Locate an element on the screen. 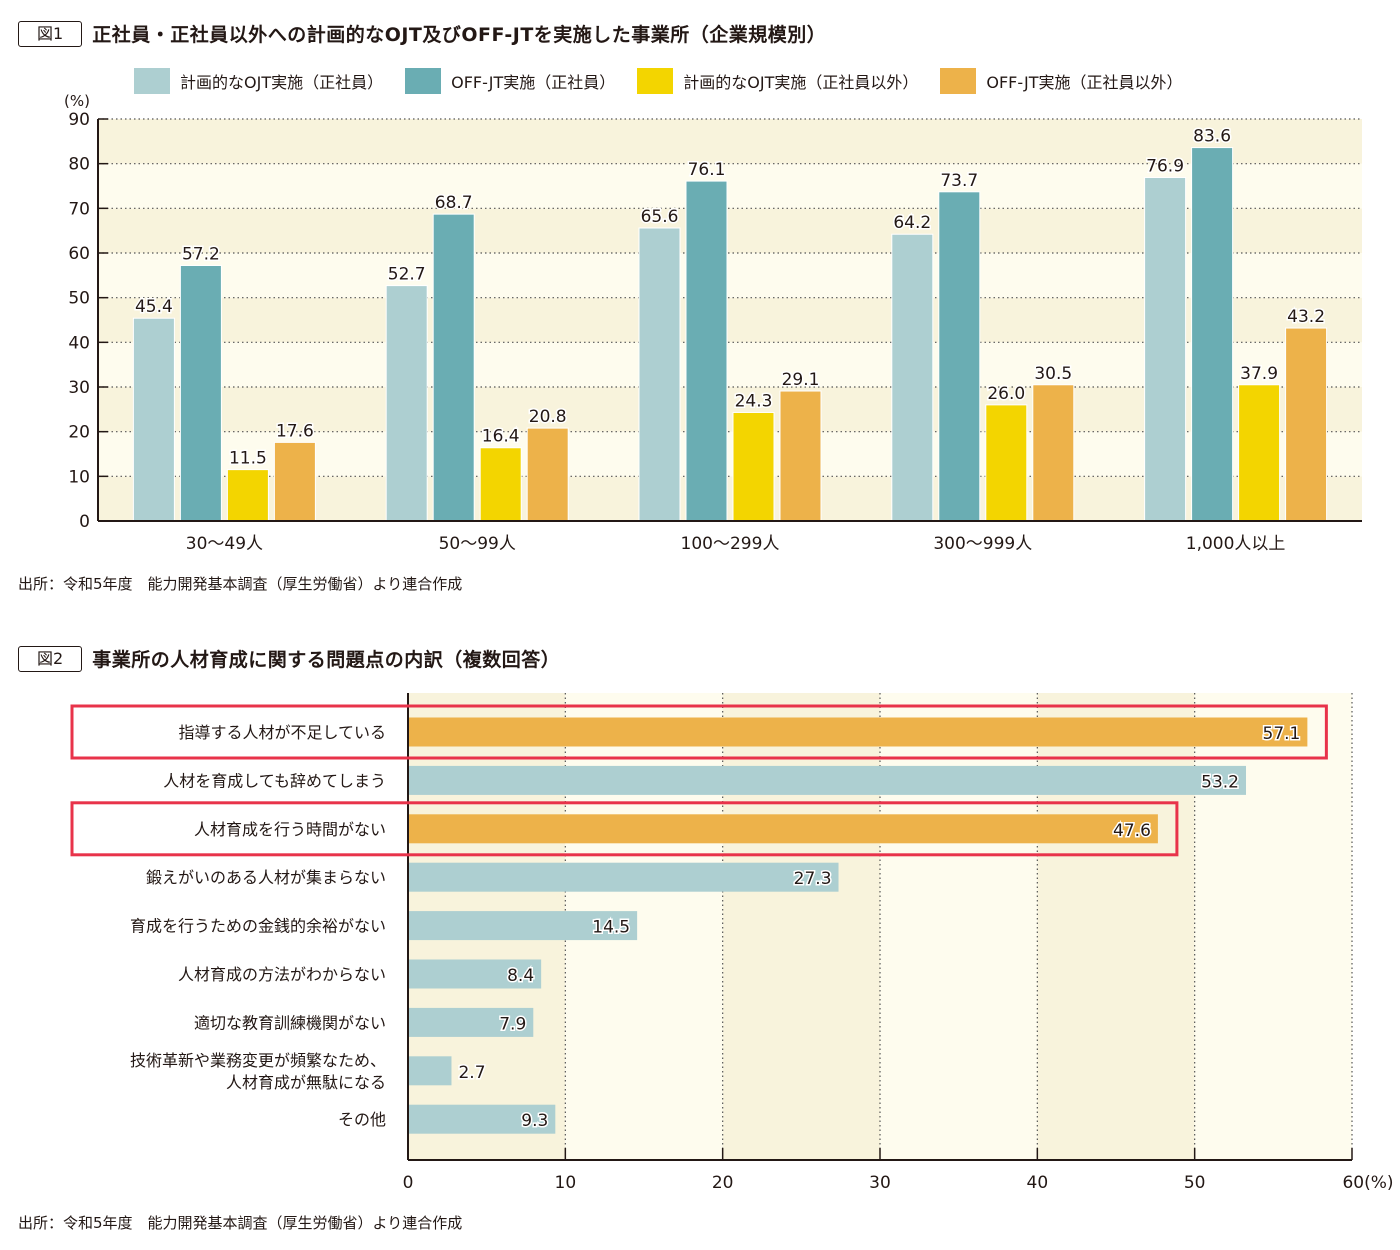  x-tick-label: 30 is located at coordinates (880, 1183).